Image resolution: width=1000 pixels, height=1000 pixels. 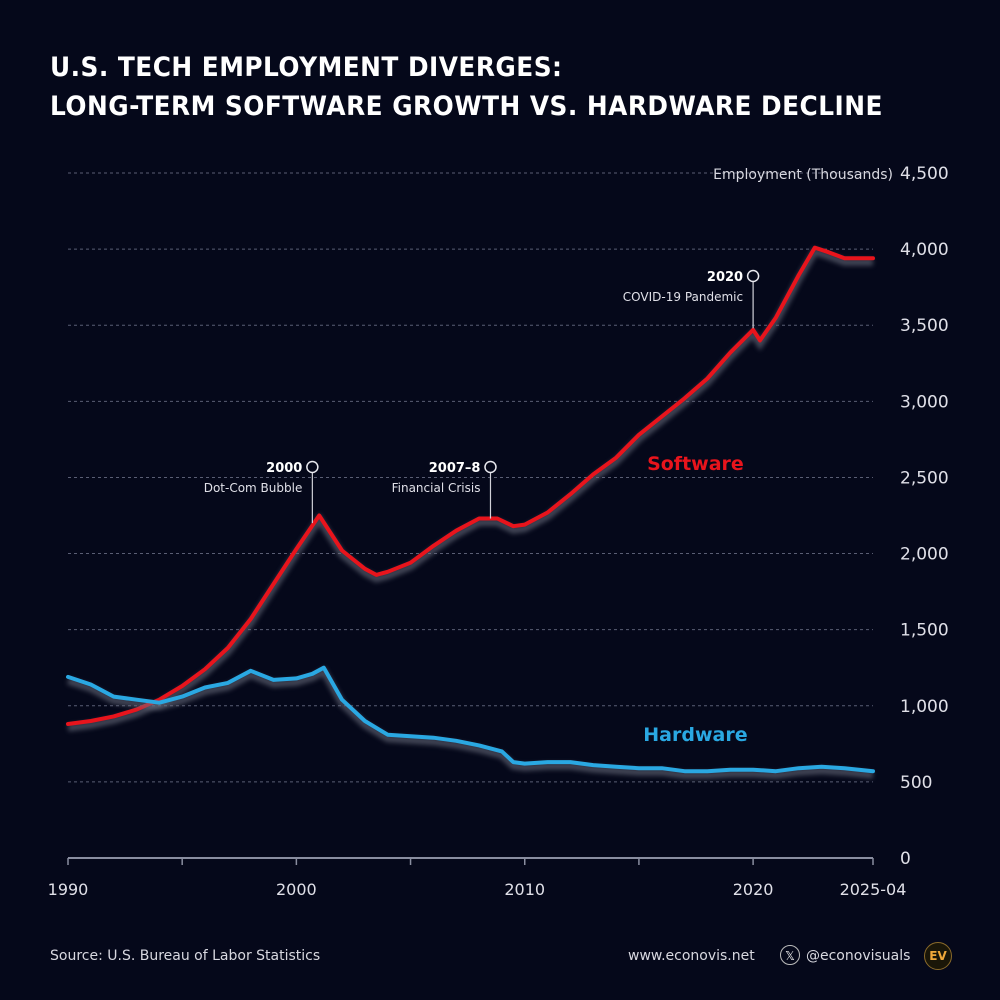 I want to click on y-tick-label: 0, so click(x=905, y=859).